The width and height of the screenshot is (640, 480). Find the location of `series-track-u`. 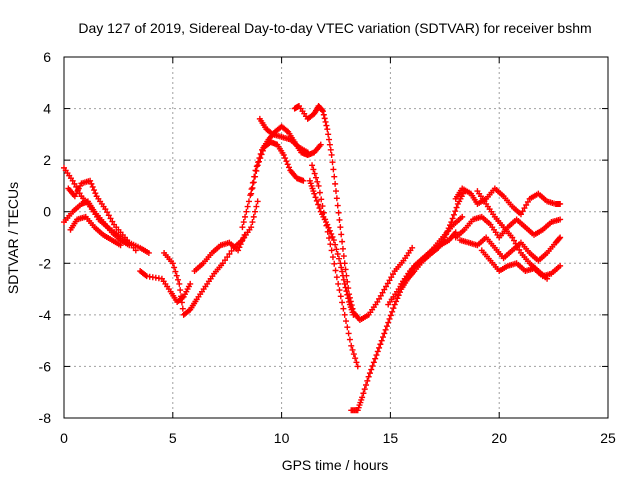

series-track-u is located at coordinates (512, 235).